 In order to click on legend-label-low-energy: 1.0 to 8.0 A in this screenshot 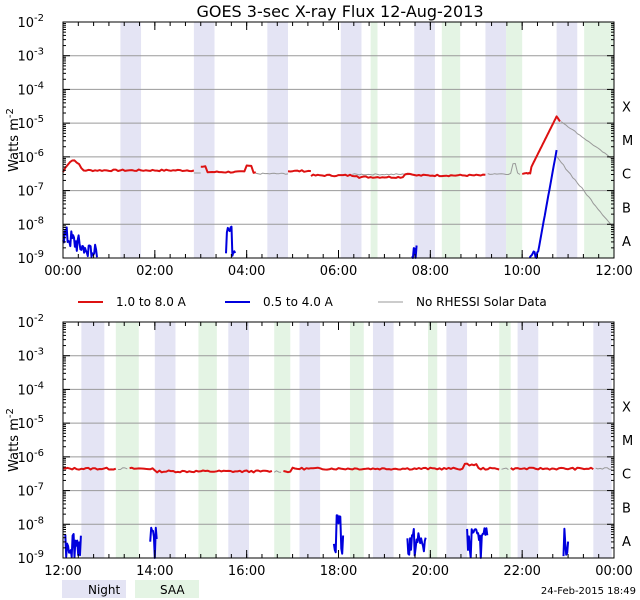, I will do `click(151, 302)`.